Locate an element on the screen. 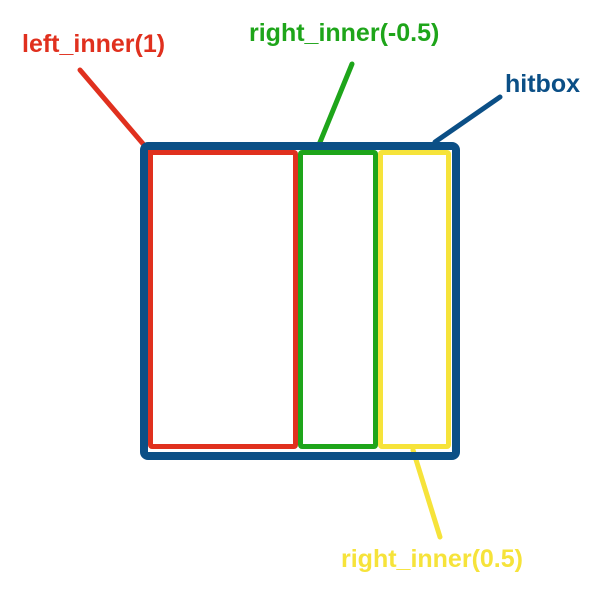  hitbox-leader-line is located at coordinates (467, 119).